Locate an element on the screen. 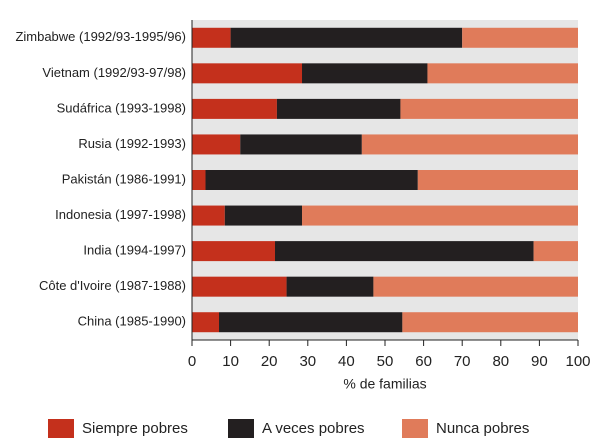  y-tick-label: Sudáfrica (1993-1998) is located at coordinates (121, 107).